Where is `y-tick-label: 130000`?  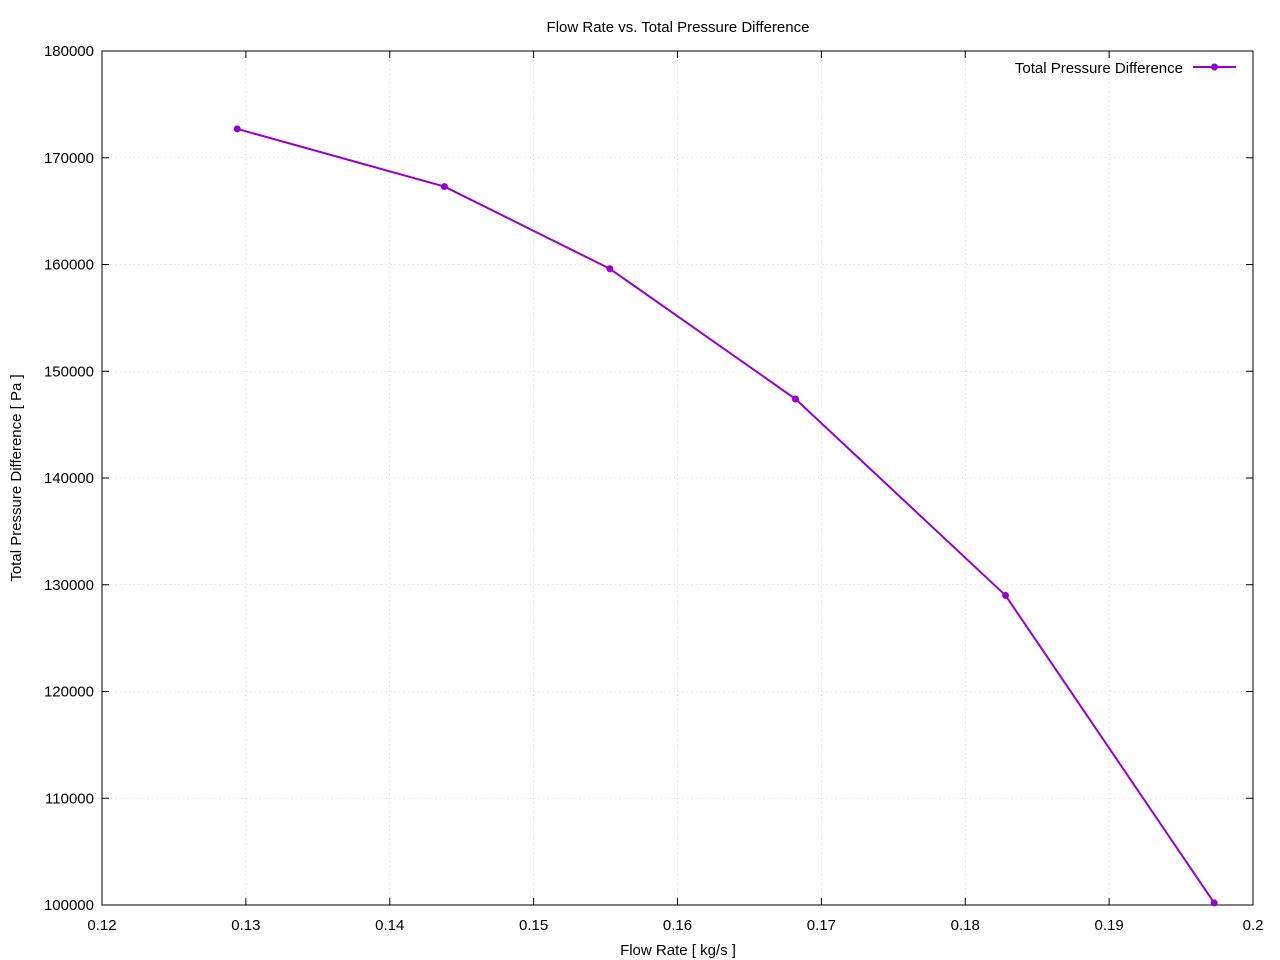
y-tick-label: 130000 is located at coordinates (69, 585).